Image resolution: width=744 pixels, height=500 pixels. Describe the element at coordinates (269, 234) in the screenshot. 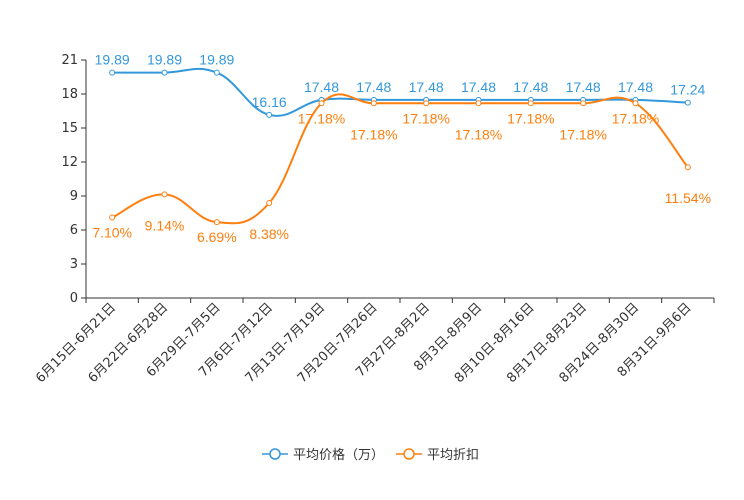

I see `data-label: 8.38%` at that location.